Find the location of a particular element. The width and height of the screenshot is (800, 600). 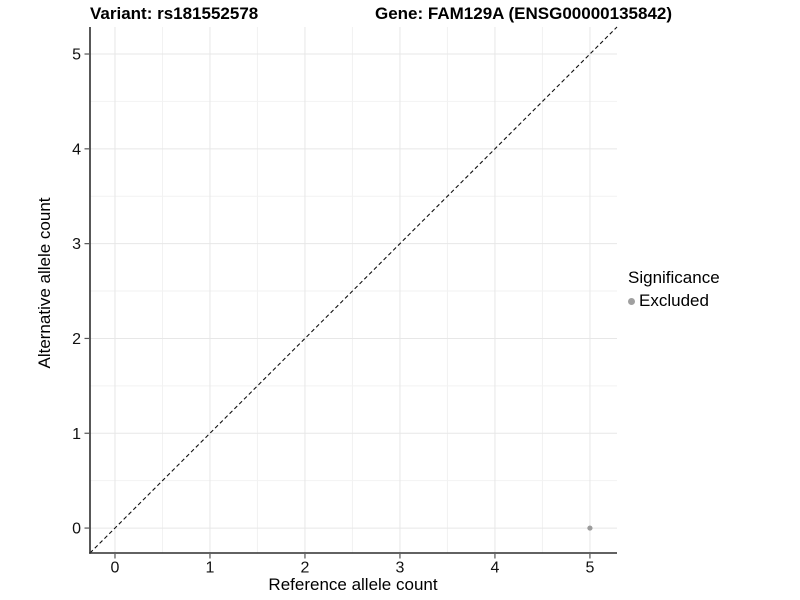

y-tick-label: 1 is located at coordinates (76, 434).